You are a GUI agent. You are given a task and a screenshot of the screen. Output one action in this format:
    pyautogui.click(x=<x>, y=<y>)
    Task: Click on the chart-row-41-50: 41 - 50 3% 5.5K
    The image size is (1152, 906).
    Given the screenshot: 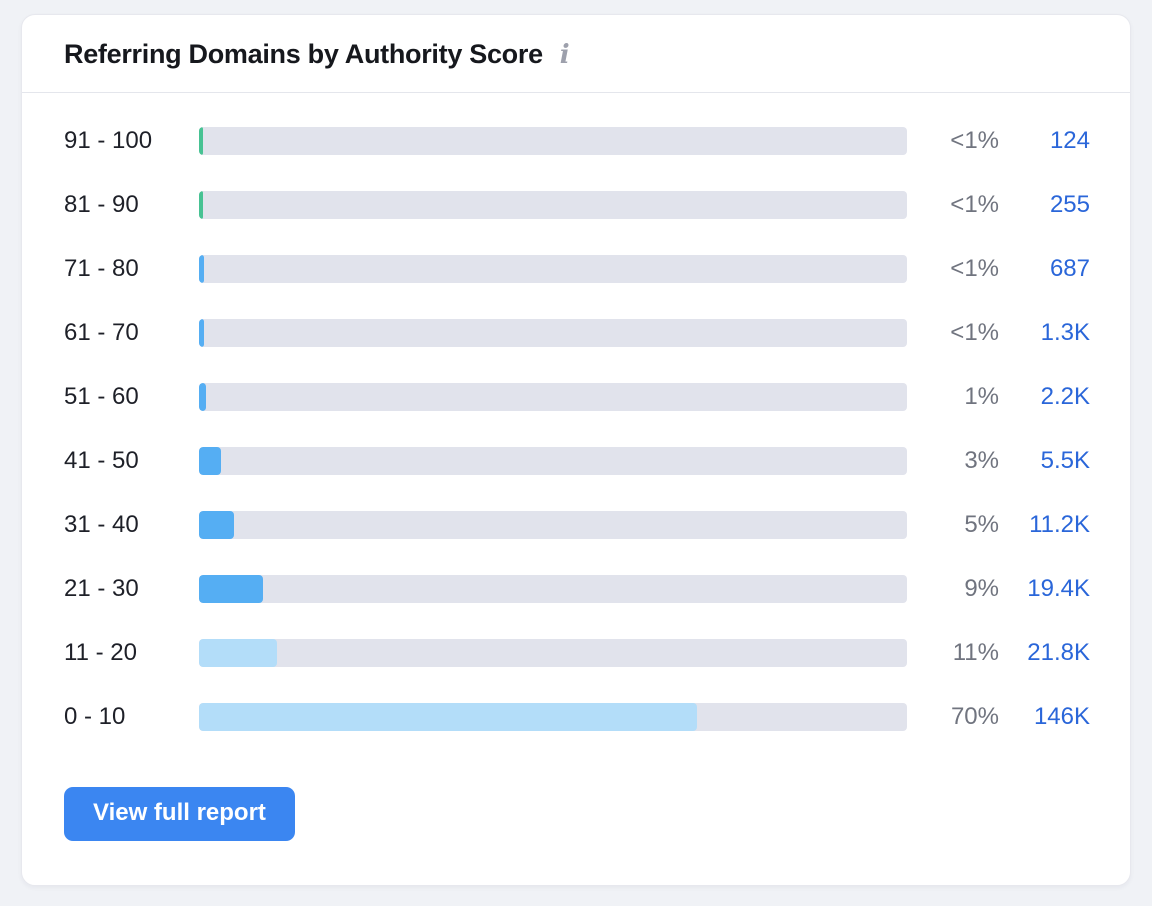 What is the action you would take?
    pyautogui.click(x=577, y=461)
    